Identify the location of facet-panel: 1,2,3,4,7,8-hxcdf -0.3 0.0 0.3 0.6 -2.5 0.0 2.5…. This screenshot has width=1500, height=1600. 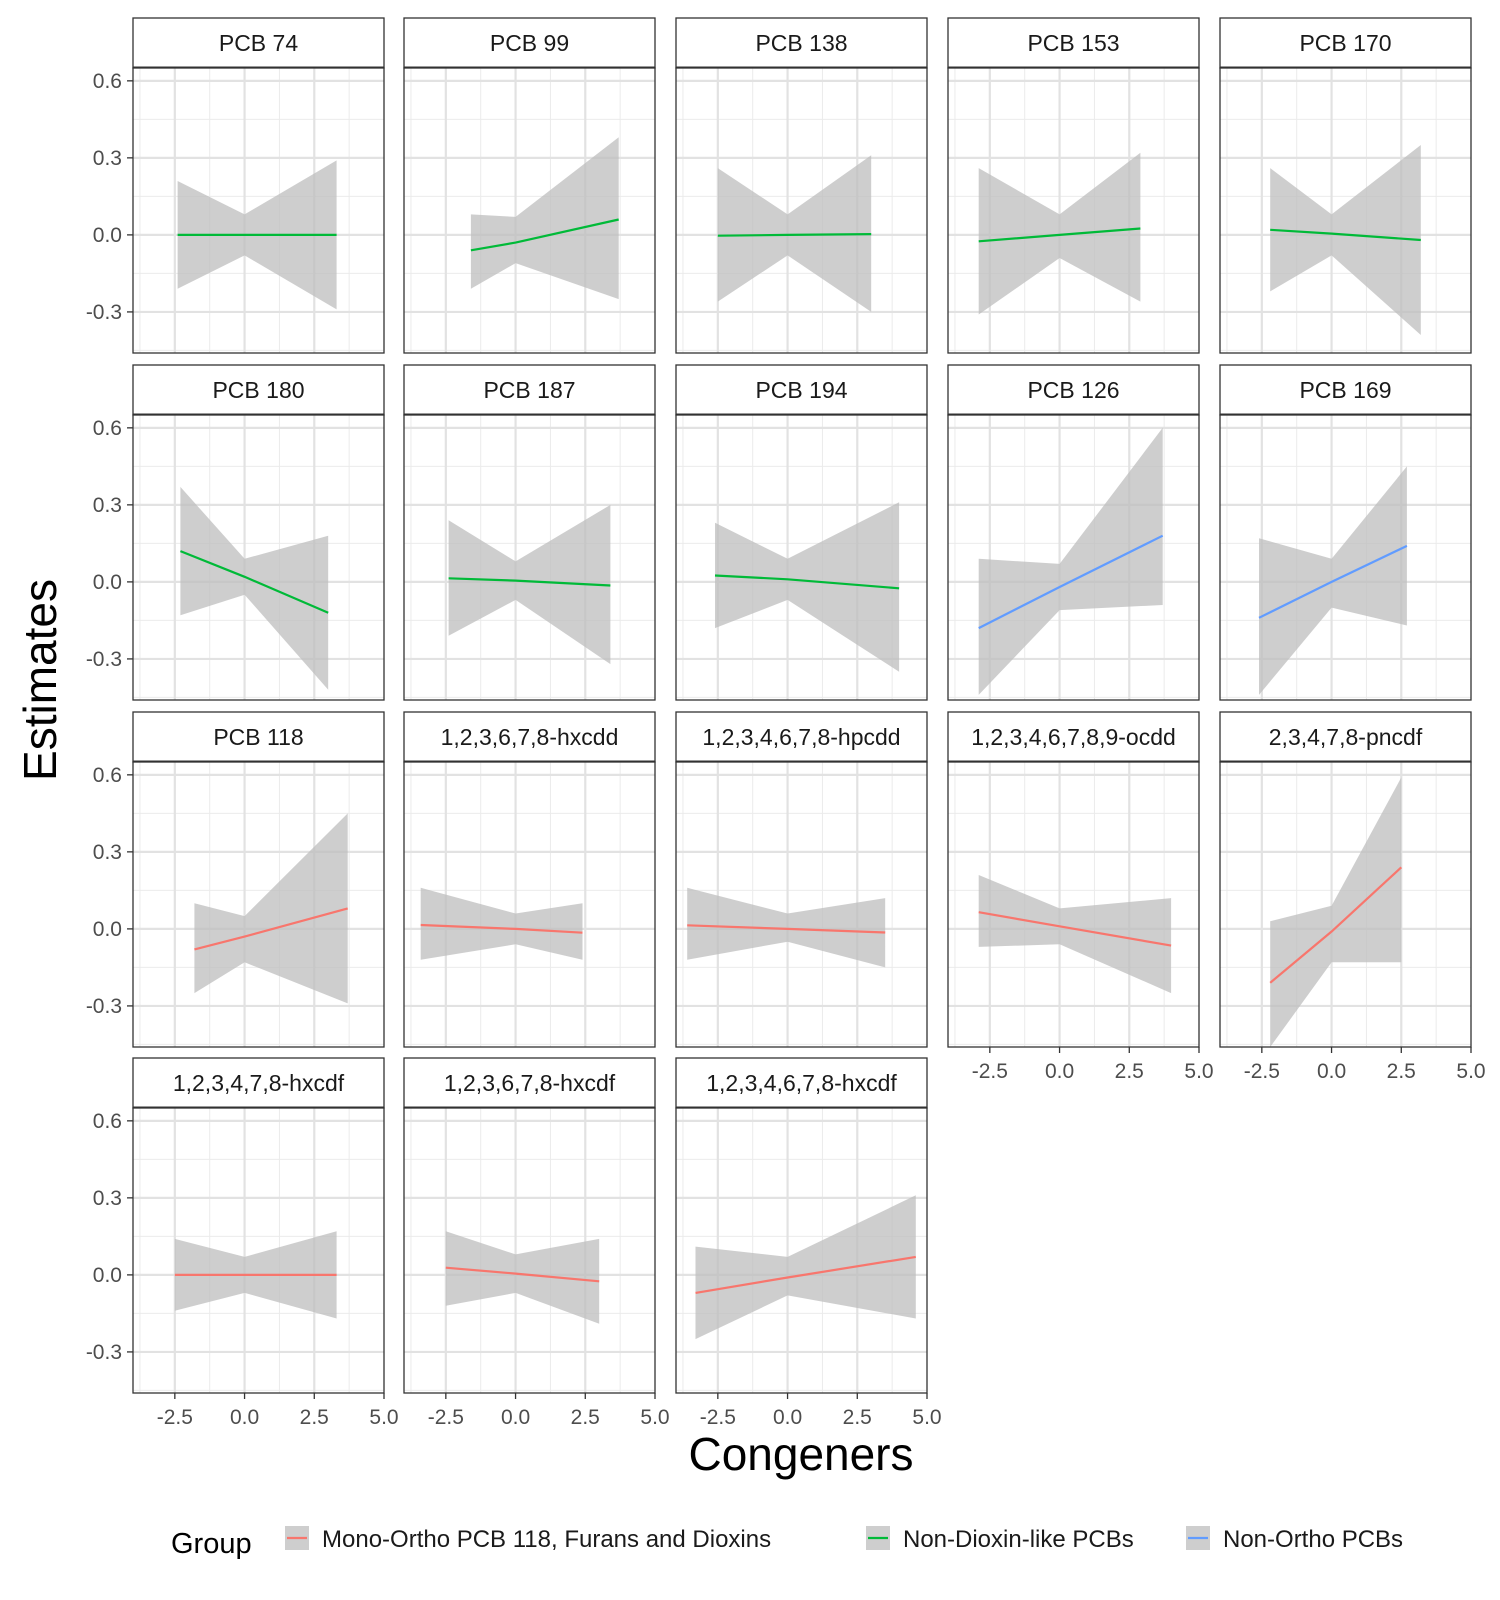
(242, 1243).